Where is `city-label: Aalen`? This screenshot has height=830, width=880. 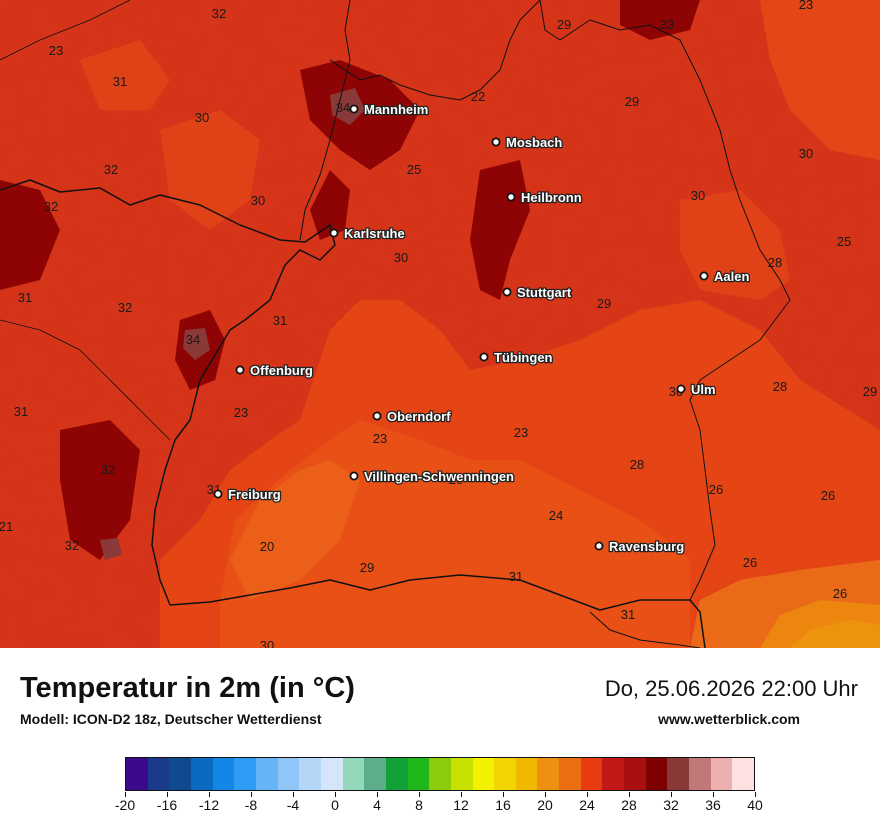
city-label: Aalen is located at coordinates (731, 276).